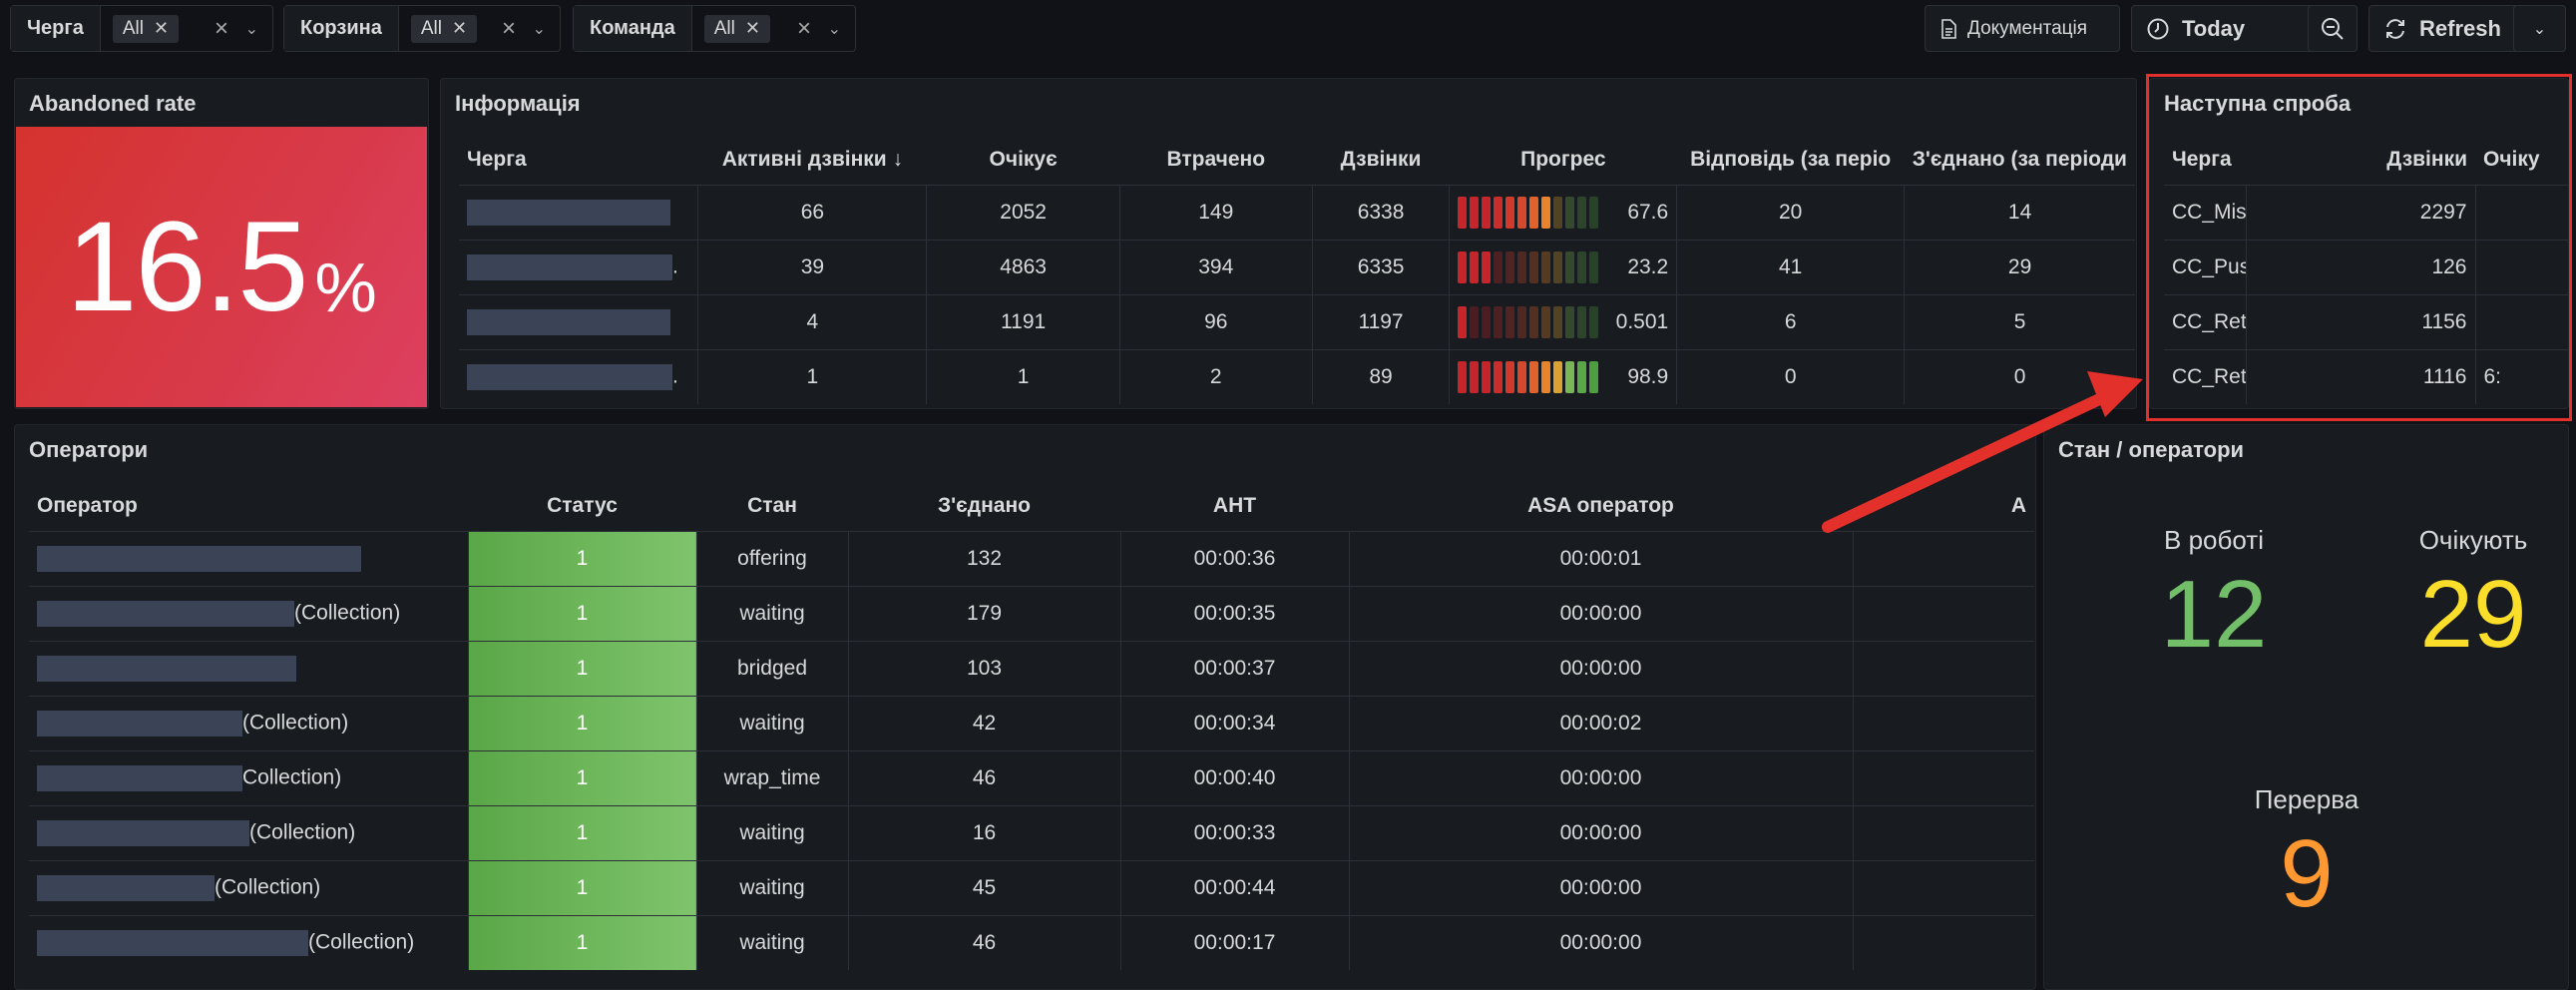 This screenshot has height=990, width=2576. I want to click on time-range-label: Today, so click(2214, 28).